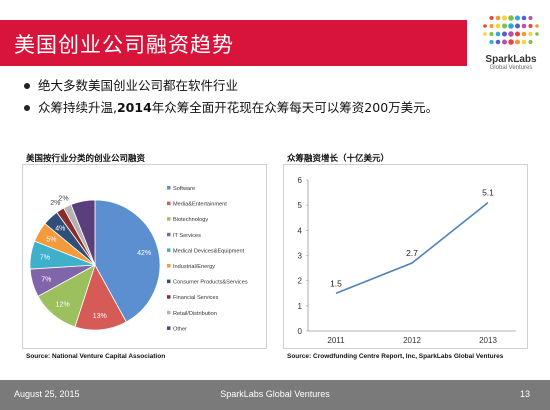  I want to click on y-tick-label: 0, so click(300, 331).